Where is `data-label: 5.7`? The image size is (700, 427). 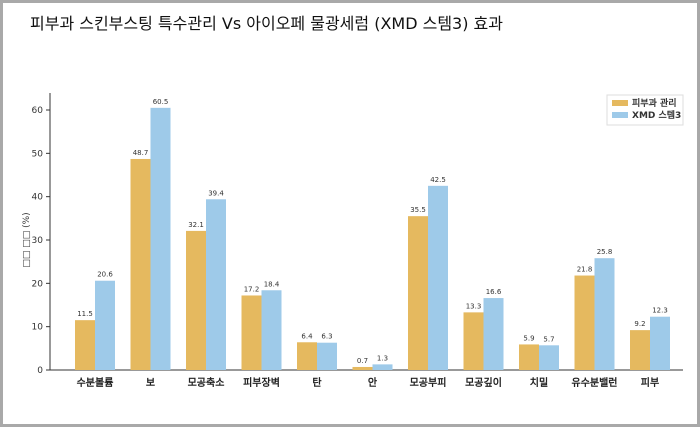
data-label: 5.7 is located at coordinates (548, 339).